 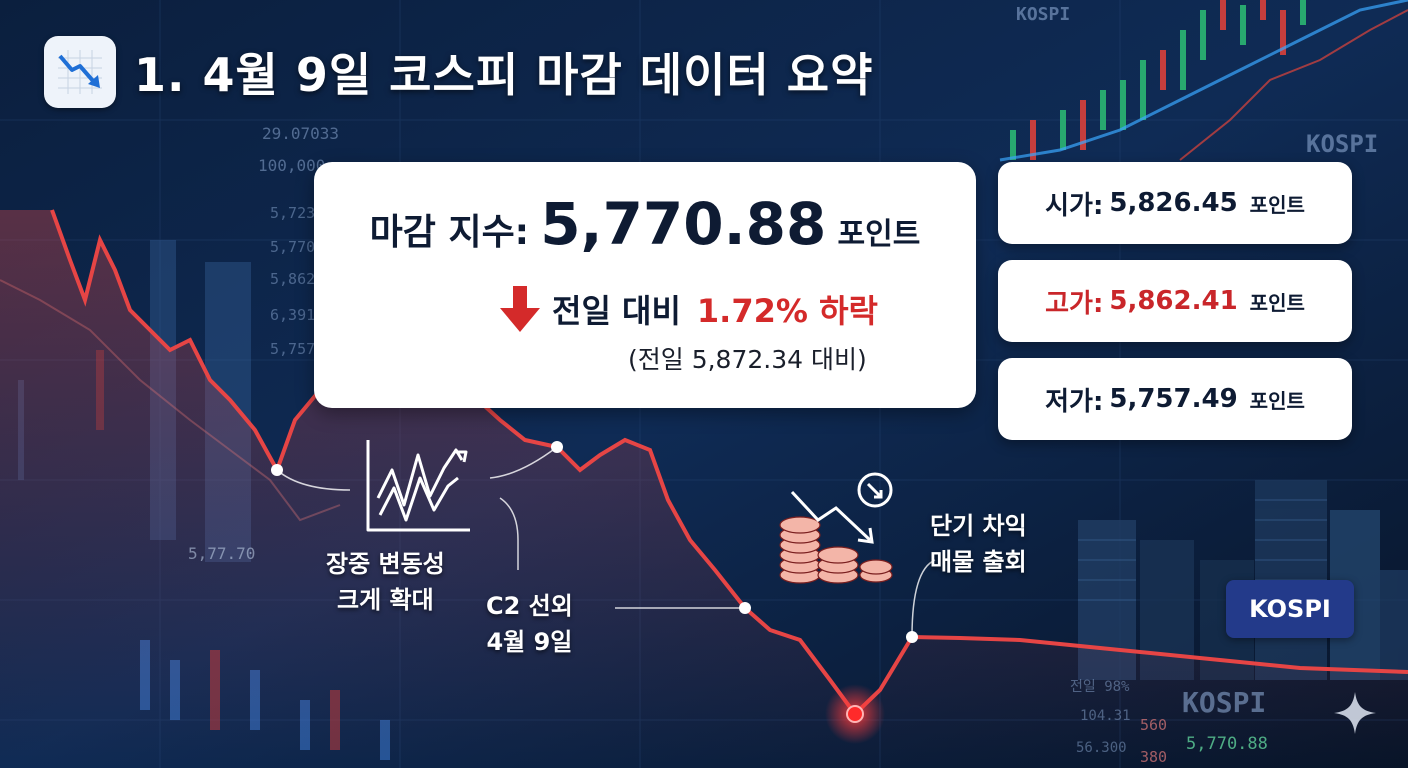 I want to click on high-value: 5,862.41, so click(x=1173, y=301).